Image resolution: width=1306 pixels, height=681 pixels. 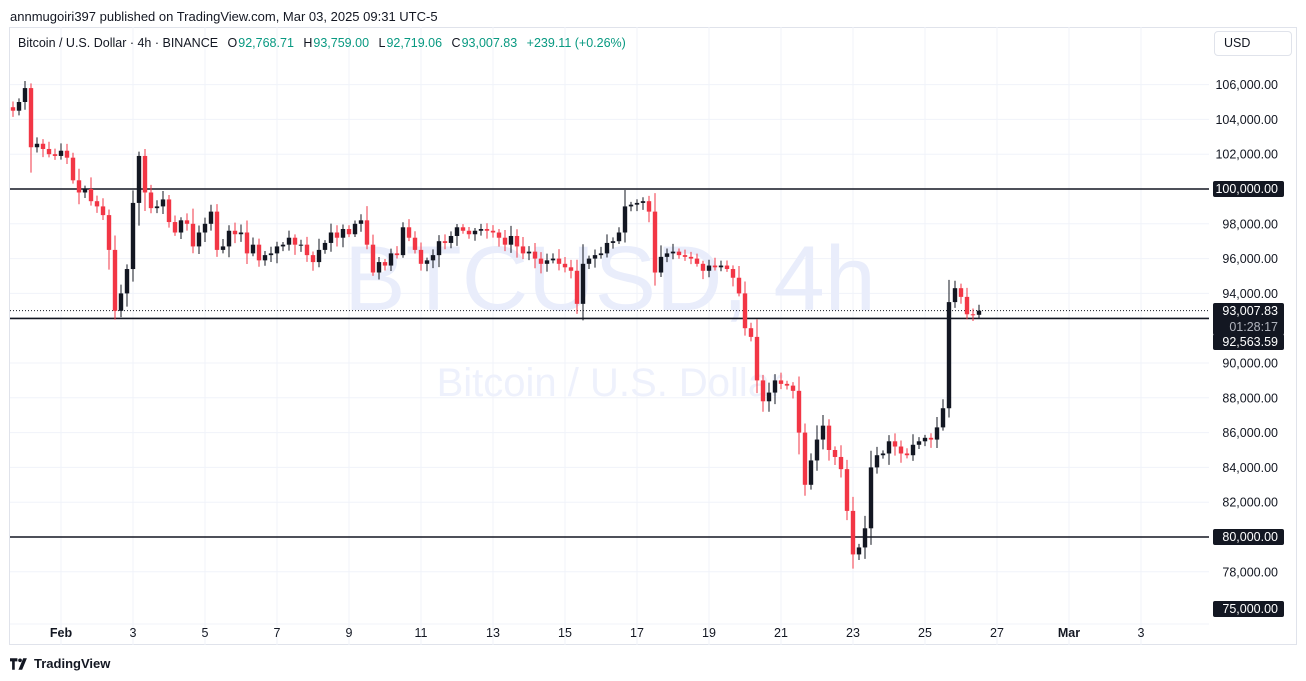 I want to click on open-label: O, so click(x=232, y=43).